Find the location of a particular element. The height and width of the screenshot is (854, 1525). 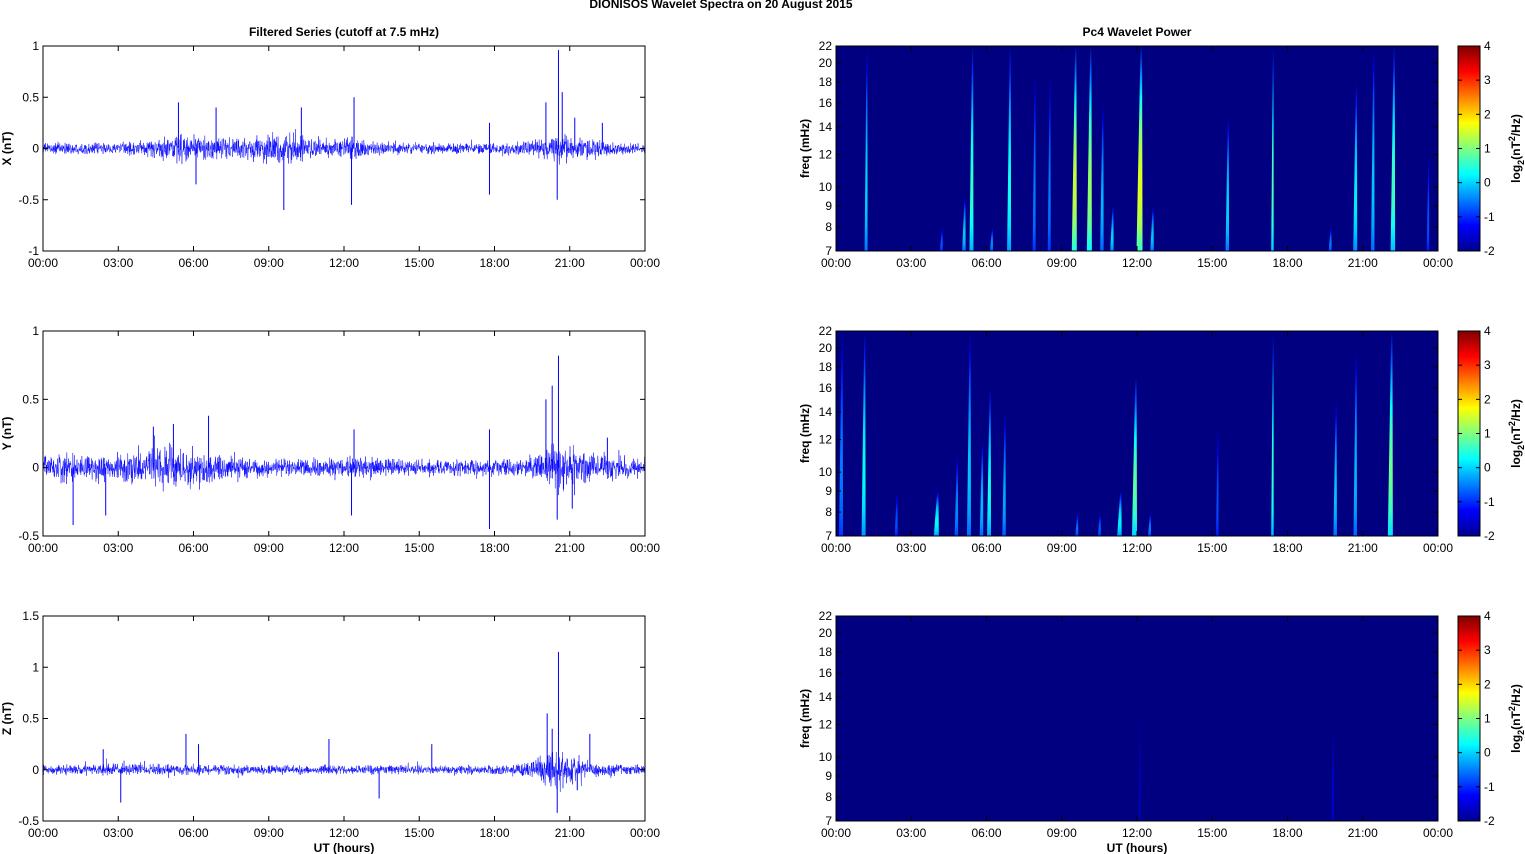

y-axis-label: Y (nT) is located at coordinates (7, 434).